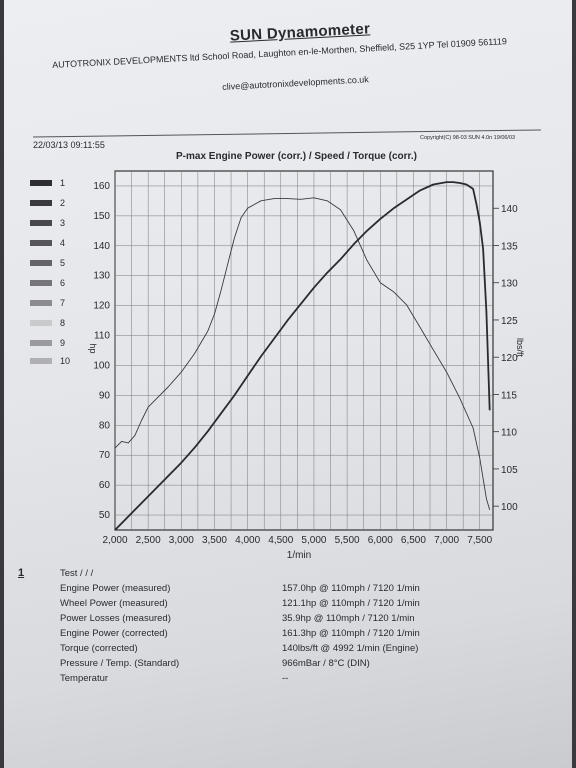  I want to click on legend-item: 2, so click(60, 203).